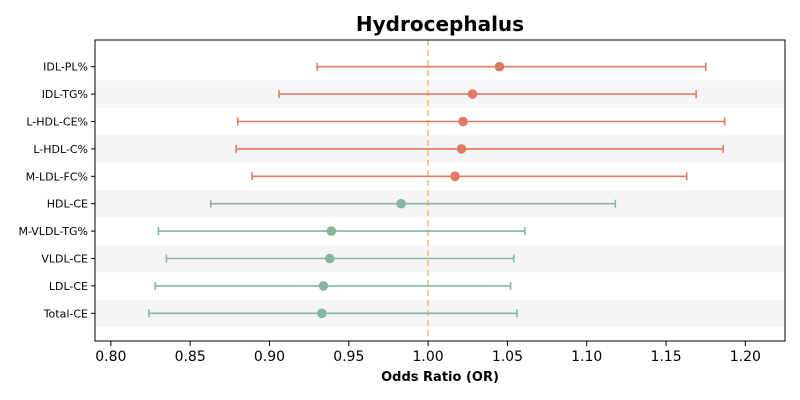 This screenshot has height=400, width=800. Describe the element at coordinates (57, 176) in the screenshot. I see `y-tick-label: M-LDL-FC%` at that location.